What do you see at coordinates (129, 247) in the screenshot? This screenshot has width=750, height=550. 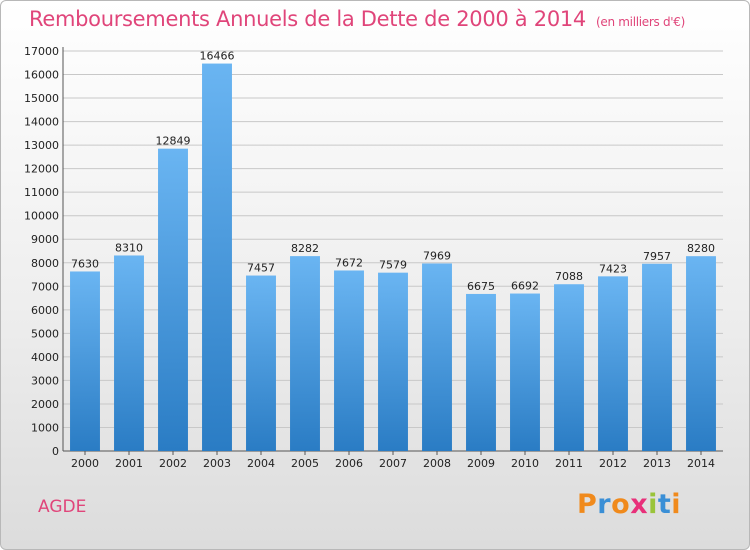 I see `data-label: 8310` at bounding box center [129, 247].